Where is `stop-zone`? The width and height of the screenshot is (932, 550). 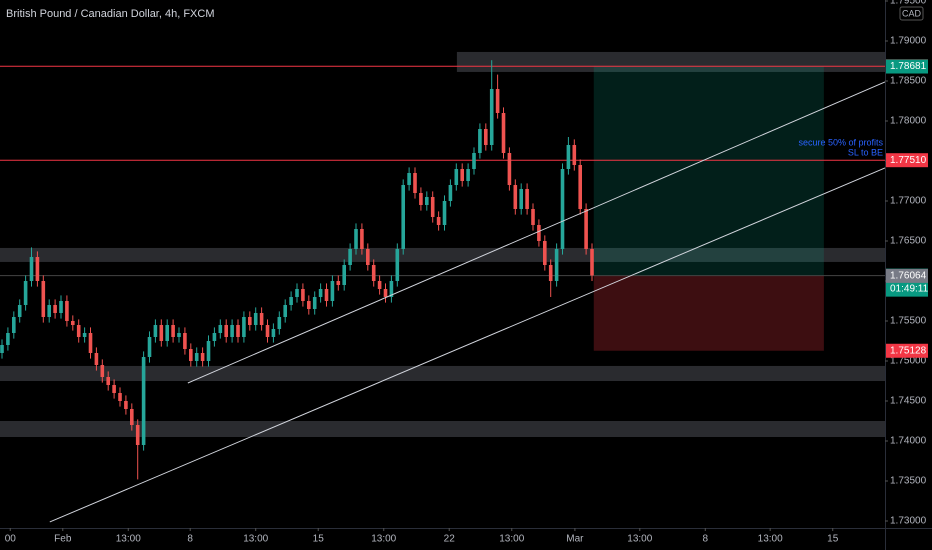
stop-zone is located at coordinates (708, 313).